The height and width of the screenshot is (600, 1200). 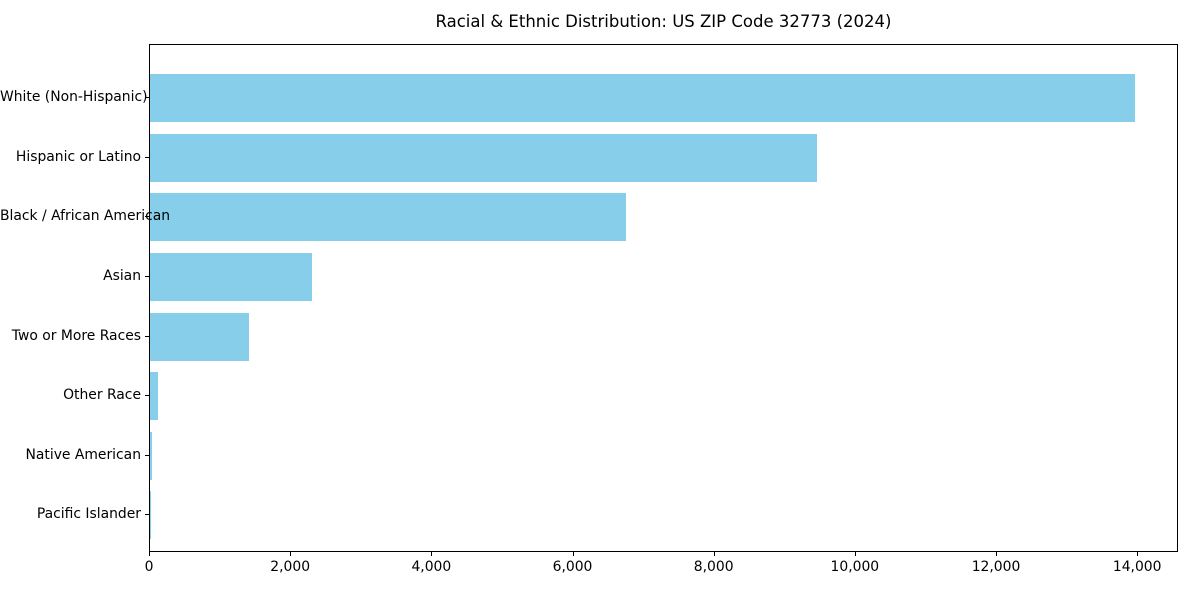 What do you see at coordinates (122, 275) in the screenshot?
I see `y-axis-category-label: Asian` at bounding box center [122, 275].